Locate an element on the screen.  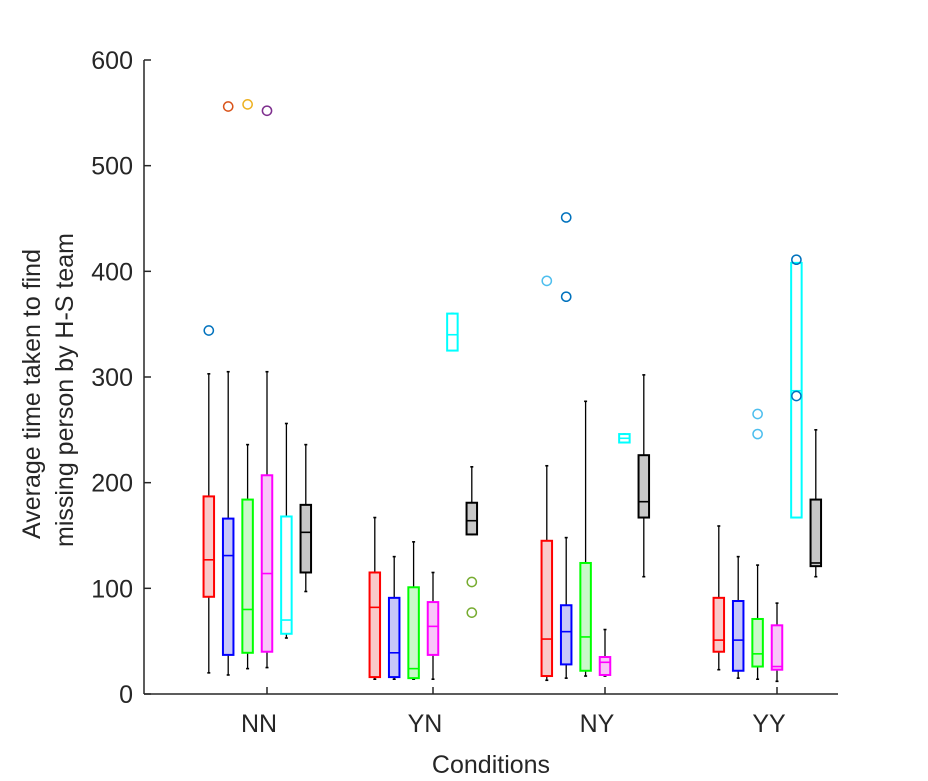
y-axis-label-line-1: Average time taken to find is located at coordinates (32, 394).